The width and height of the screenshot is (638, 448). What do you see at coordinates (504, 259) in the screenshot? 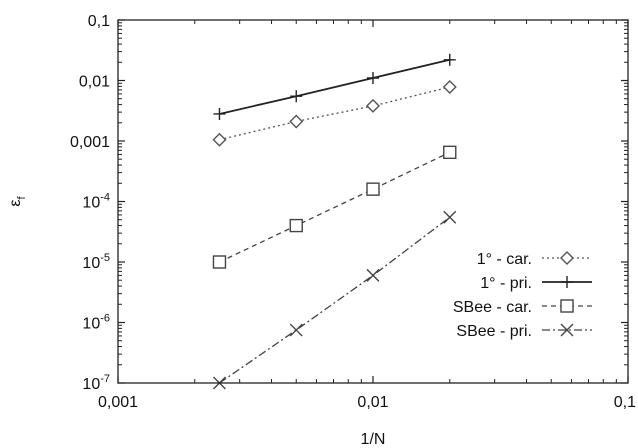
I see `legend-label: 1° - car.` at bounding box center [504, 259].